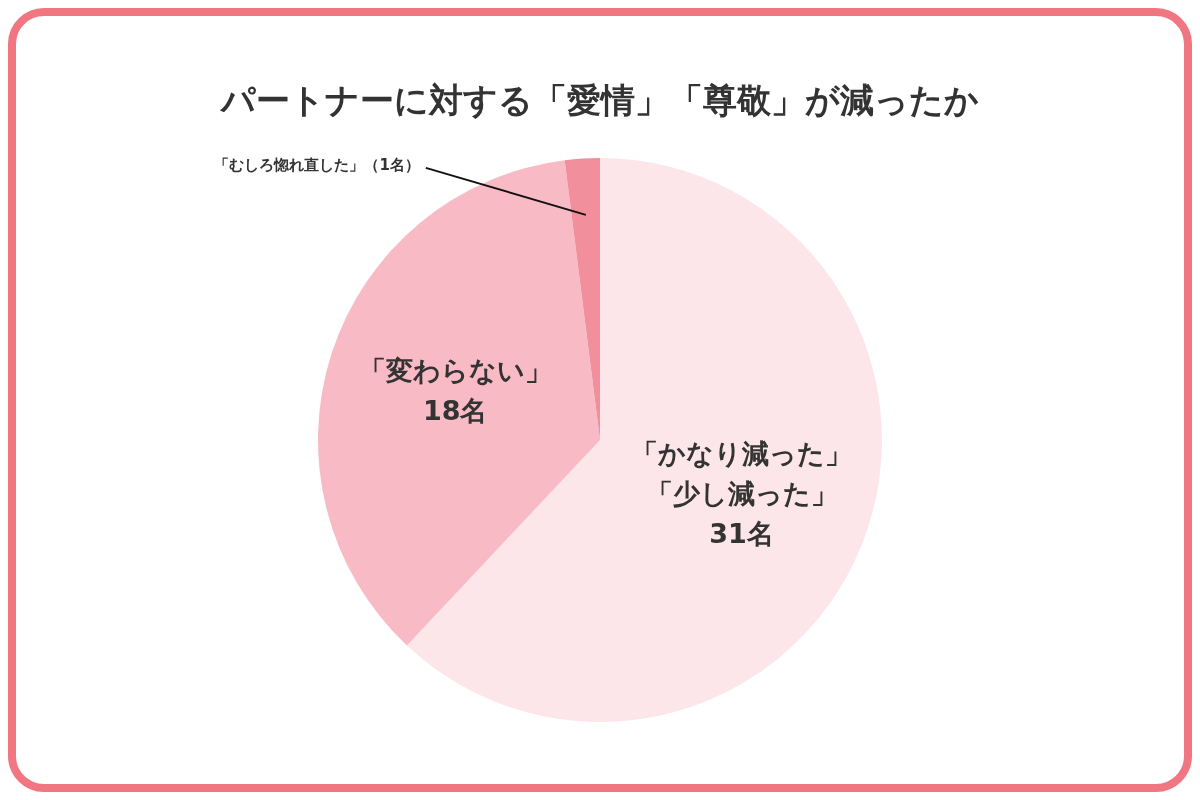 The height and width of the screenshot is (800, 1200). Describe the element at coordinates (742, 474) in the screenshot. I see `slice-label: 「かなり減った」「少し減った」` at that location.